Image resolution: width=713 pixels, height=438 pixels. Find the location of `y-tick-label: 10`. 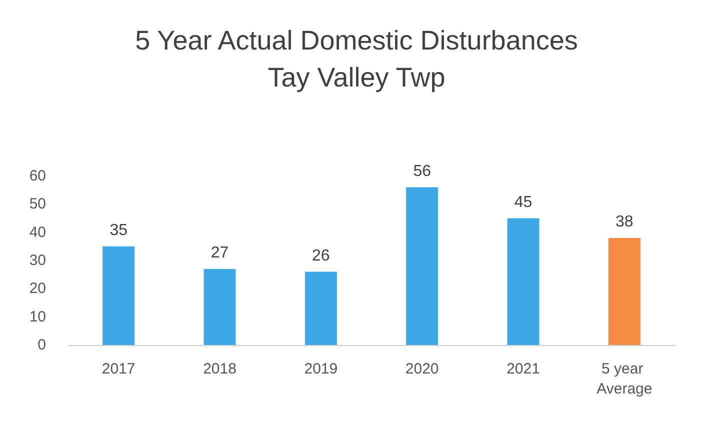

y-tick-label: 10 is located at coordinates (37, 317).